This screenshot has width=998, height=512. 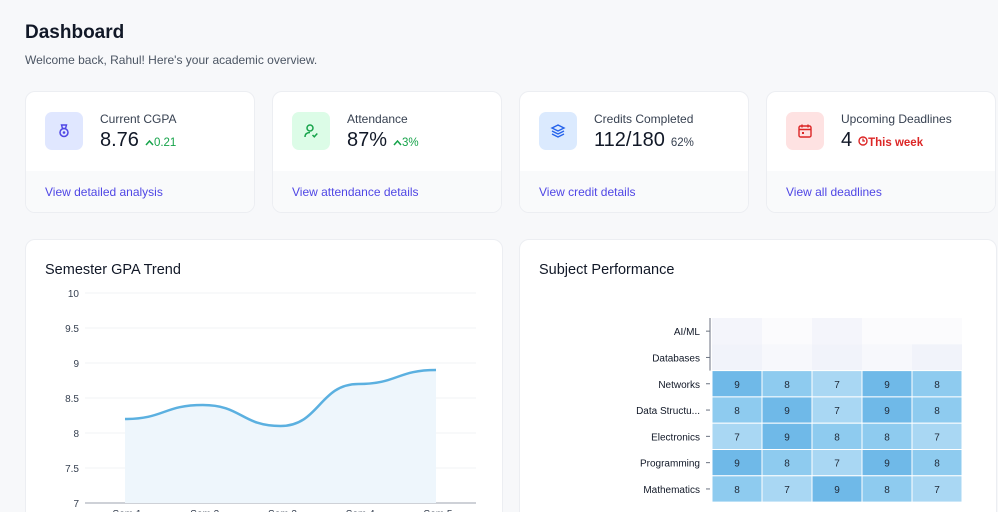 What do you see at coordinates (834, 192) in the screenshot?
I see `view-deadlines-link: View all deadlines` at bounding box center [834, 192].